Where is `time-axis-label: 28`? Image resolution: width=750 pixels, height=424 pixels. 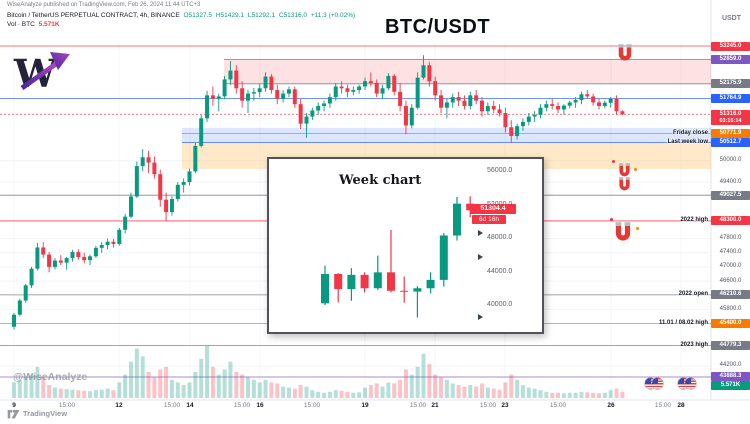
time-axis-label: 28 is located at coordinates (681, 405).